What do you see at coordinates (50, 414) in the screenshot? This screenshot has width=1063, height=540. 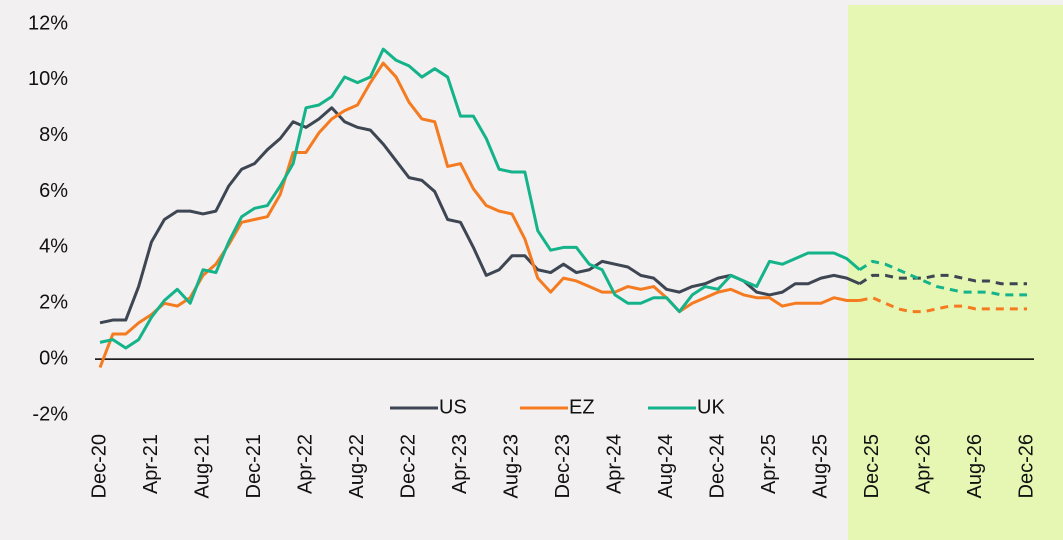 I see `y-tick-label: -2%` at bounding box center [50, 414].